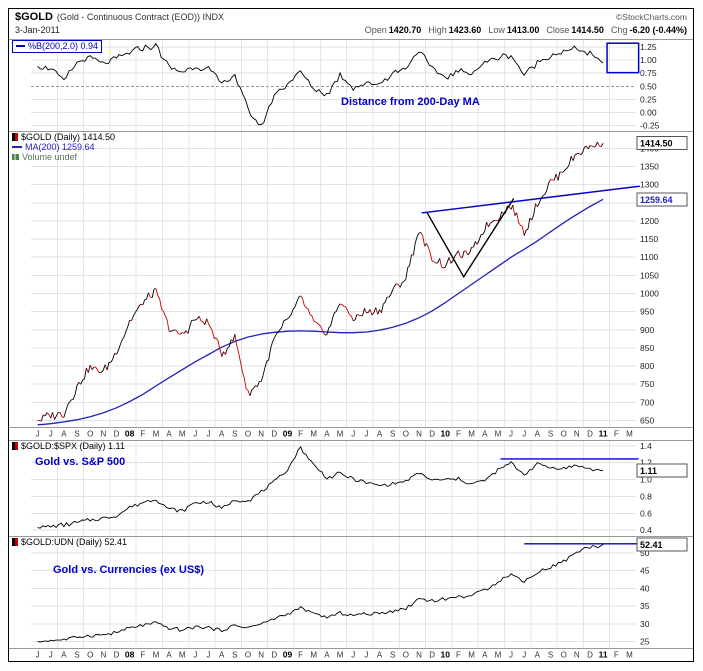 Image resolution: width=703 pixels, height=671 pixels. I want to click on annotation-gold-vs-currencies: Gold vs. Currencies (ex US$), so click(128, 570).